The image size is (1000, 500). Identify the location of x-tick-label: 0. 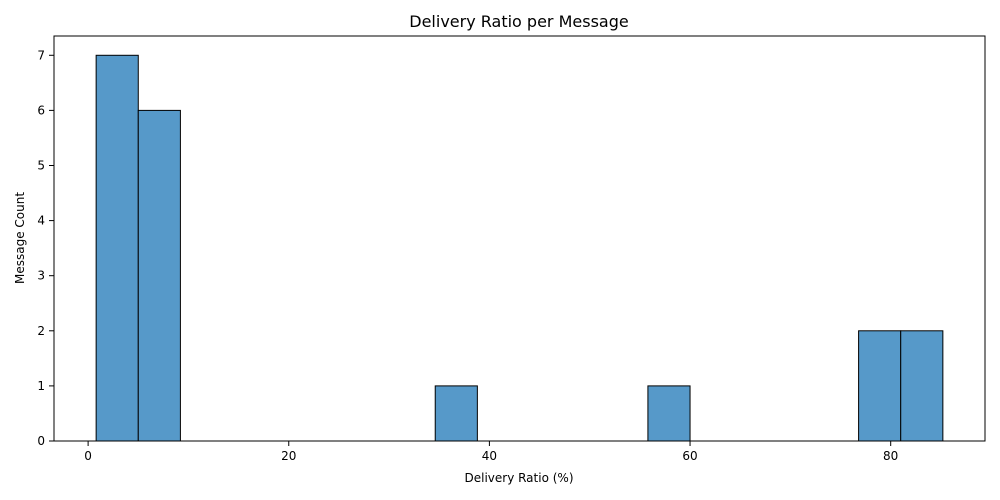
(88, 456).